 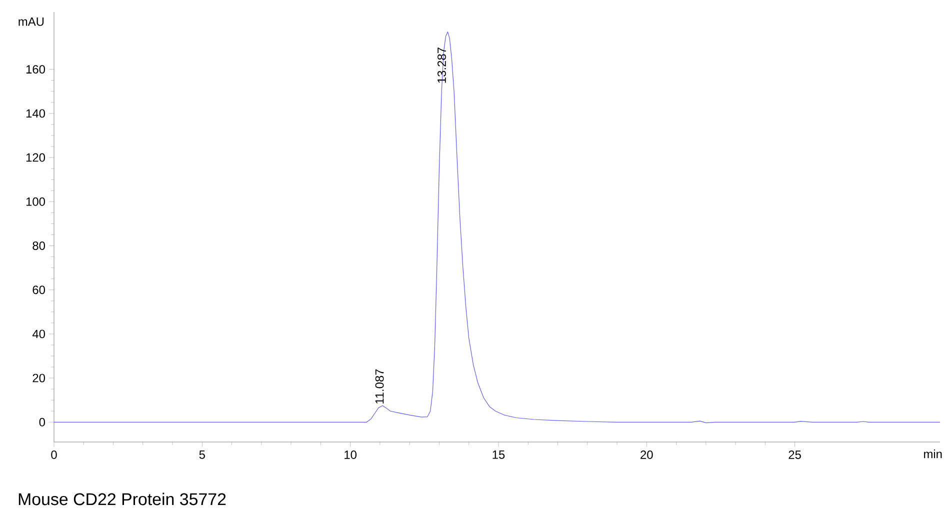 What do you see at coordinates (379, 386) in the screenshot?
I see `annotation: 11.087` at bounding box center [379, 386].